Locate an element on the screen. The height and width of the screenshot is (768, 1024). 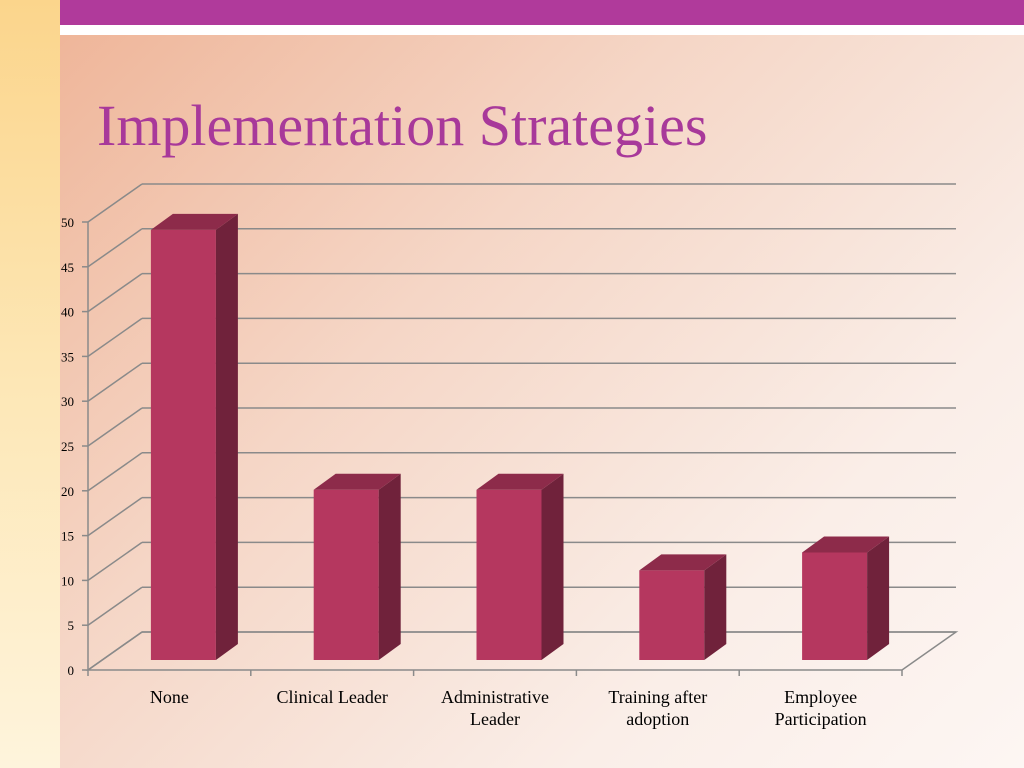
y-tick-label: 45 is located at coordinates (67, 267).